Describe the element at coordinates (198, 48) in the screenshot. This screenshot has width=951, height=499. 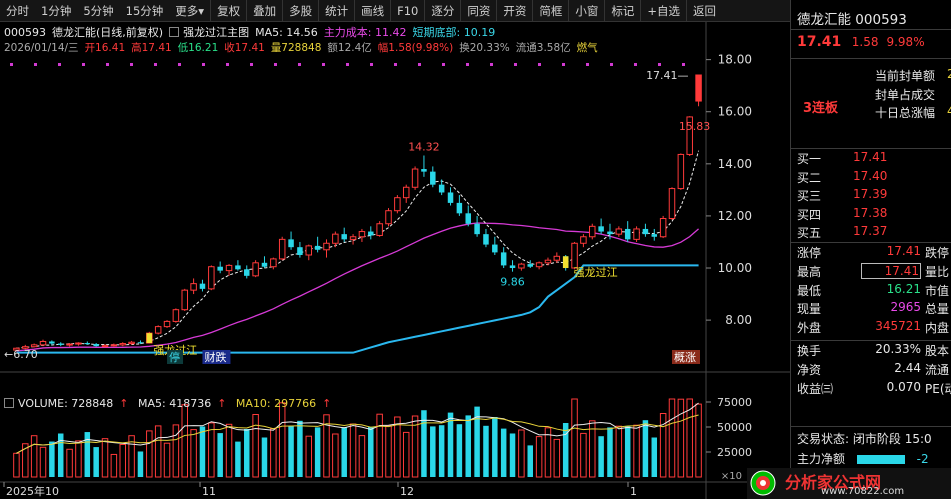
I see `low-value: 低16.21` at that location.